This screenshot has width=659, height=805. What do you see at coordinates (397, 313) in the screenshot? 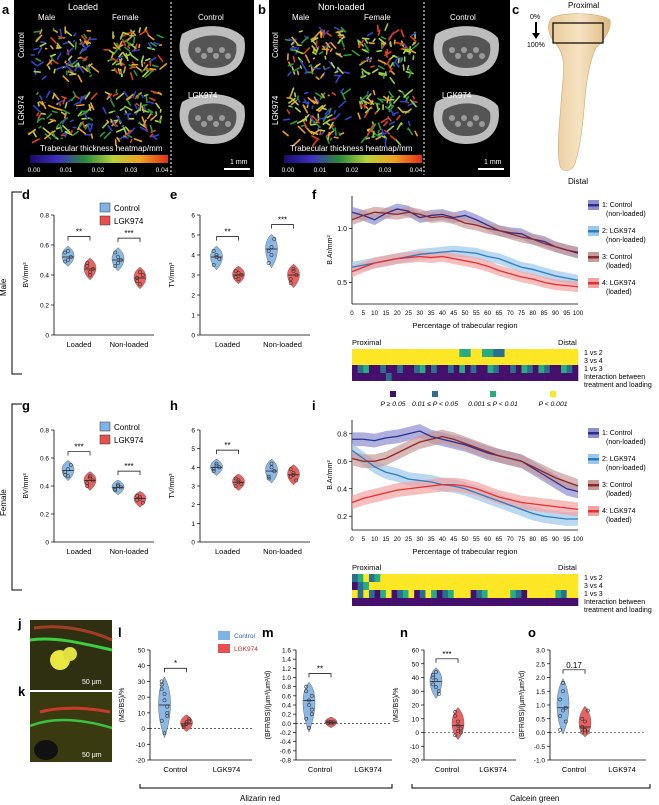
I see `x-tick-label: 20` at bounding box center [397, 313].